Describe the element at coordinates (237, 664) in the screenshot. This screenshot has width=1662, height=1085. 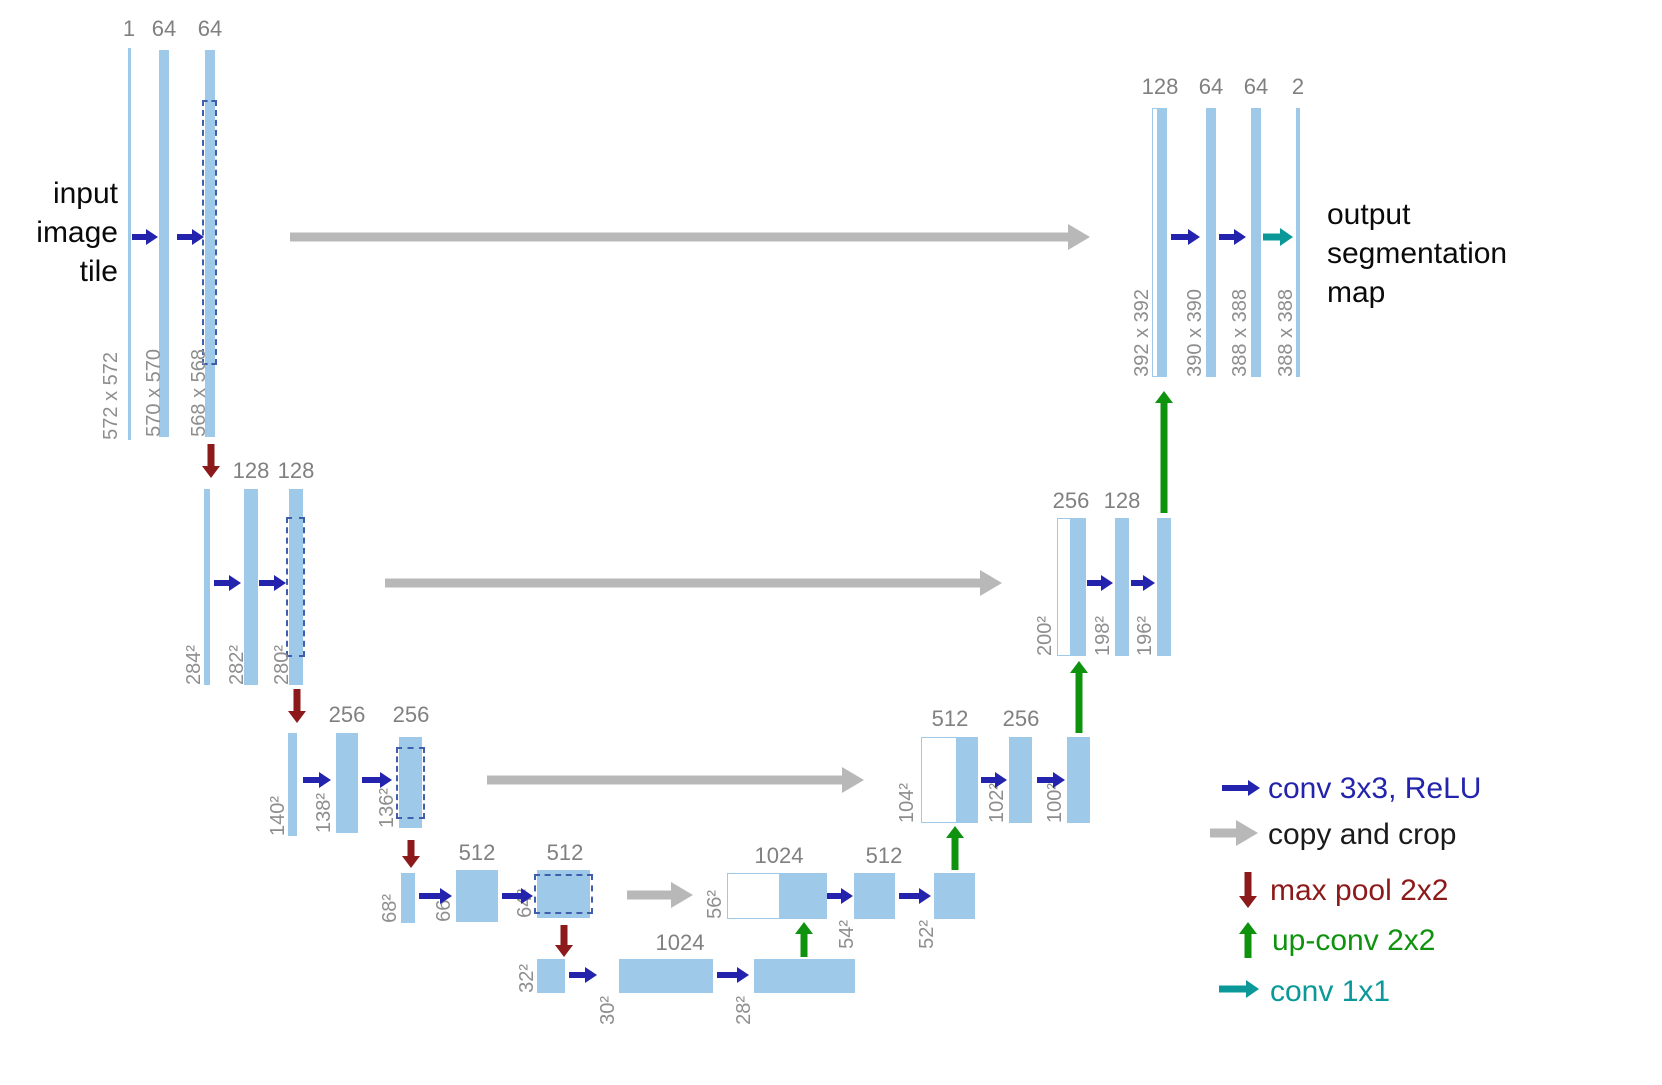
I see `map-size-label: 282²` at that location.